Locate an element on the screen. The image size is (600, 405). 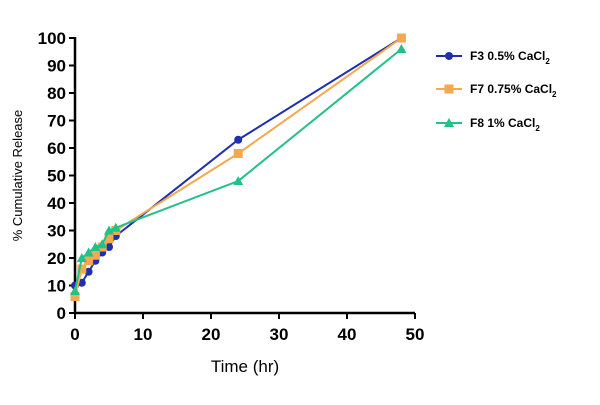
legend-item-3: F8 1% CaCl2 is located at coordinates (488, 124).